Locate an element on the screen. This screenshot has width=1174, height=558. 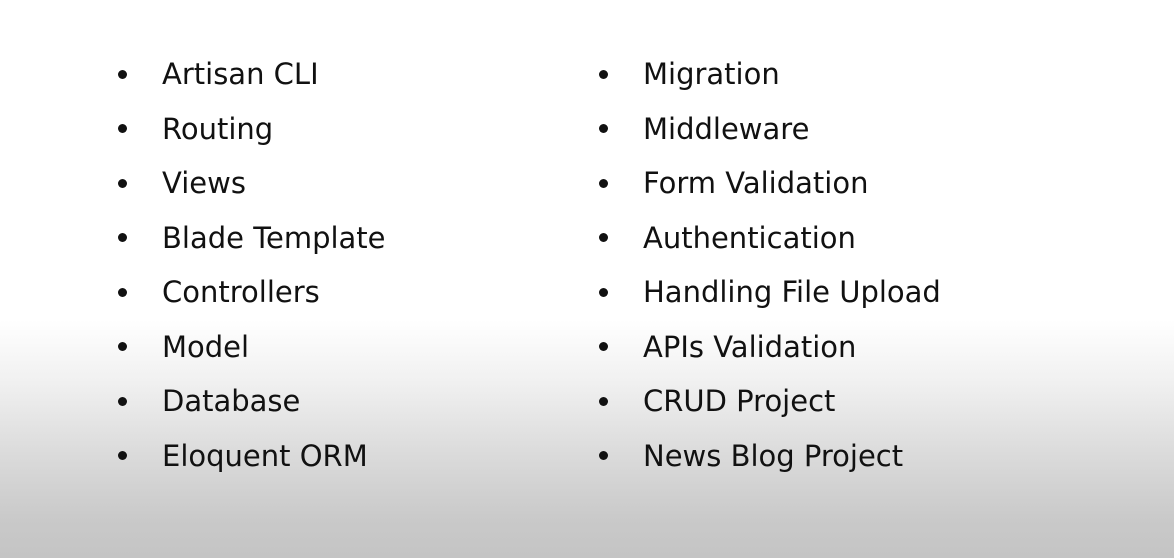
list-item-label: News Blog Project is located at coordinates (773, 455).